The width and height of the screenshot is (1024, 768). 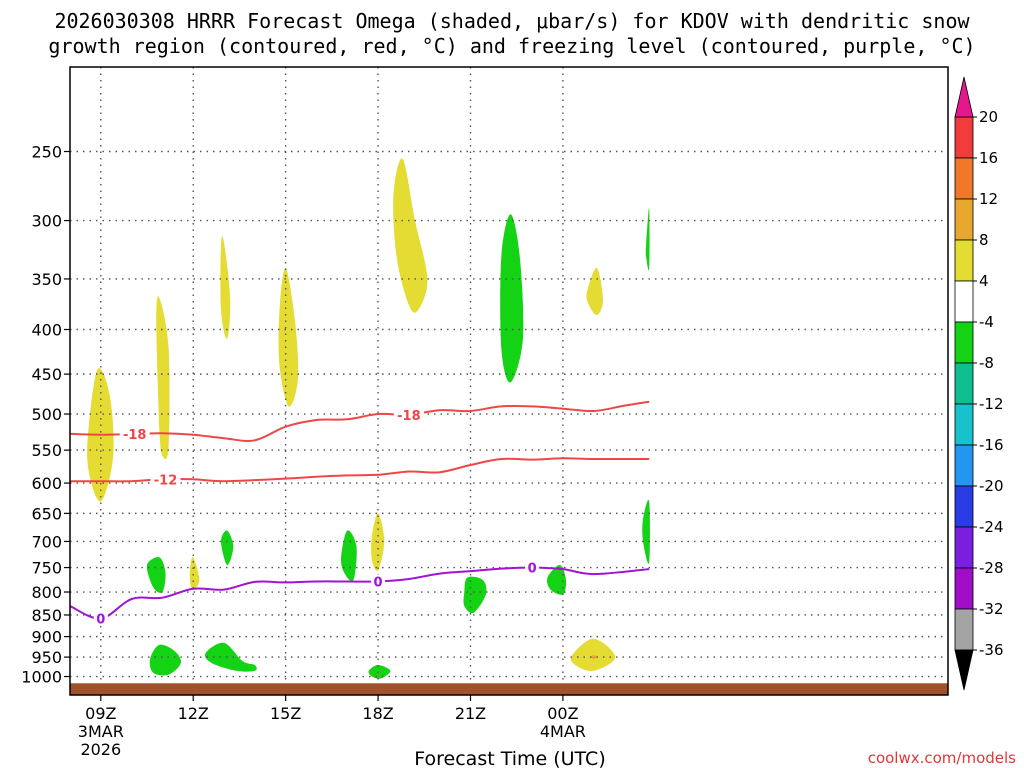 I want to click on colorbar-tick-label--24: -24, so click(x=991, y=527).